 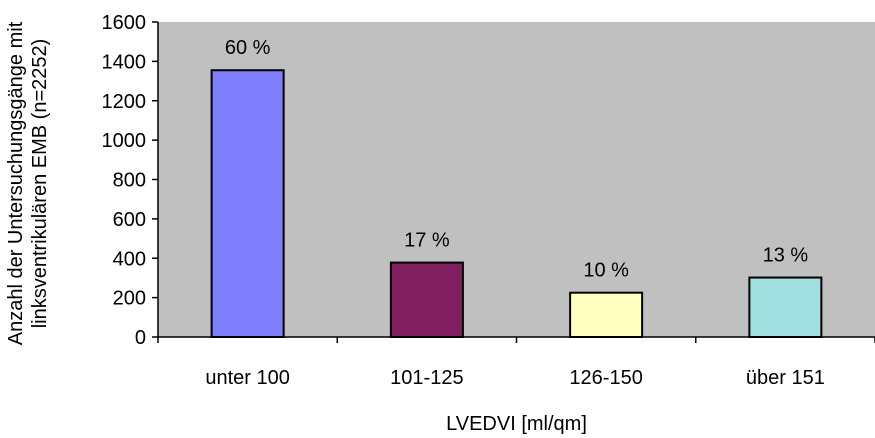 What do you see at coordinates (785, 378) in the screenshot?
I see `x-tick-label: über 151` at bounding box center [785, 378].